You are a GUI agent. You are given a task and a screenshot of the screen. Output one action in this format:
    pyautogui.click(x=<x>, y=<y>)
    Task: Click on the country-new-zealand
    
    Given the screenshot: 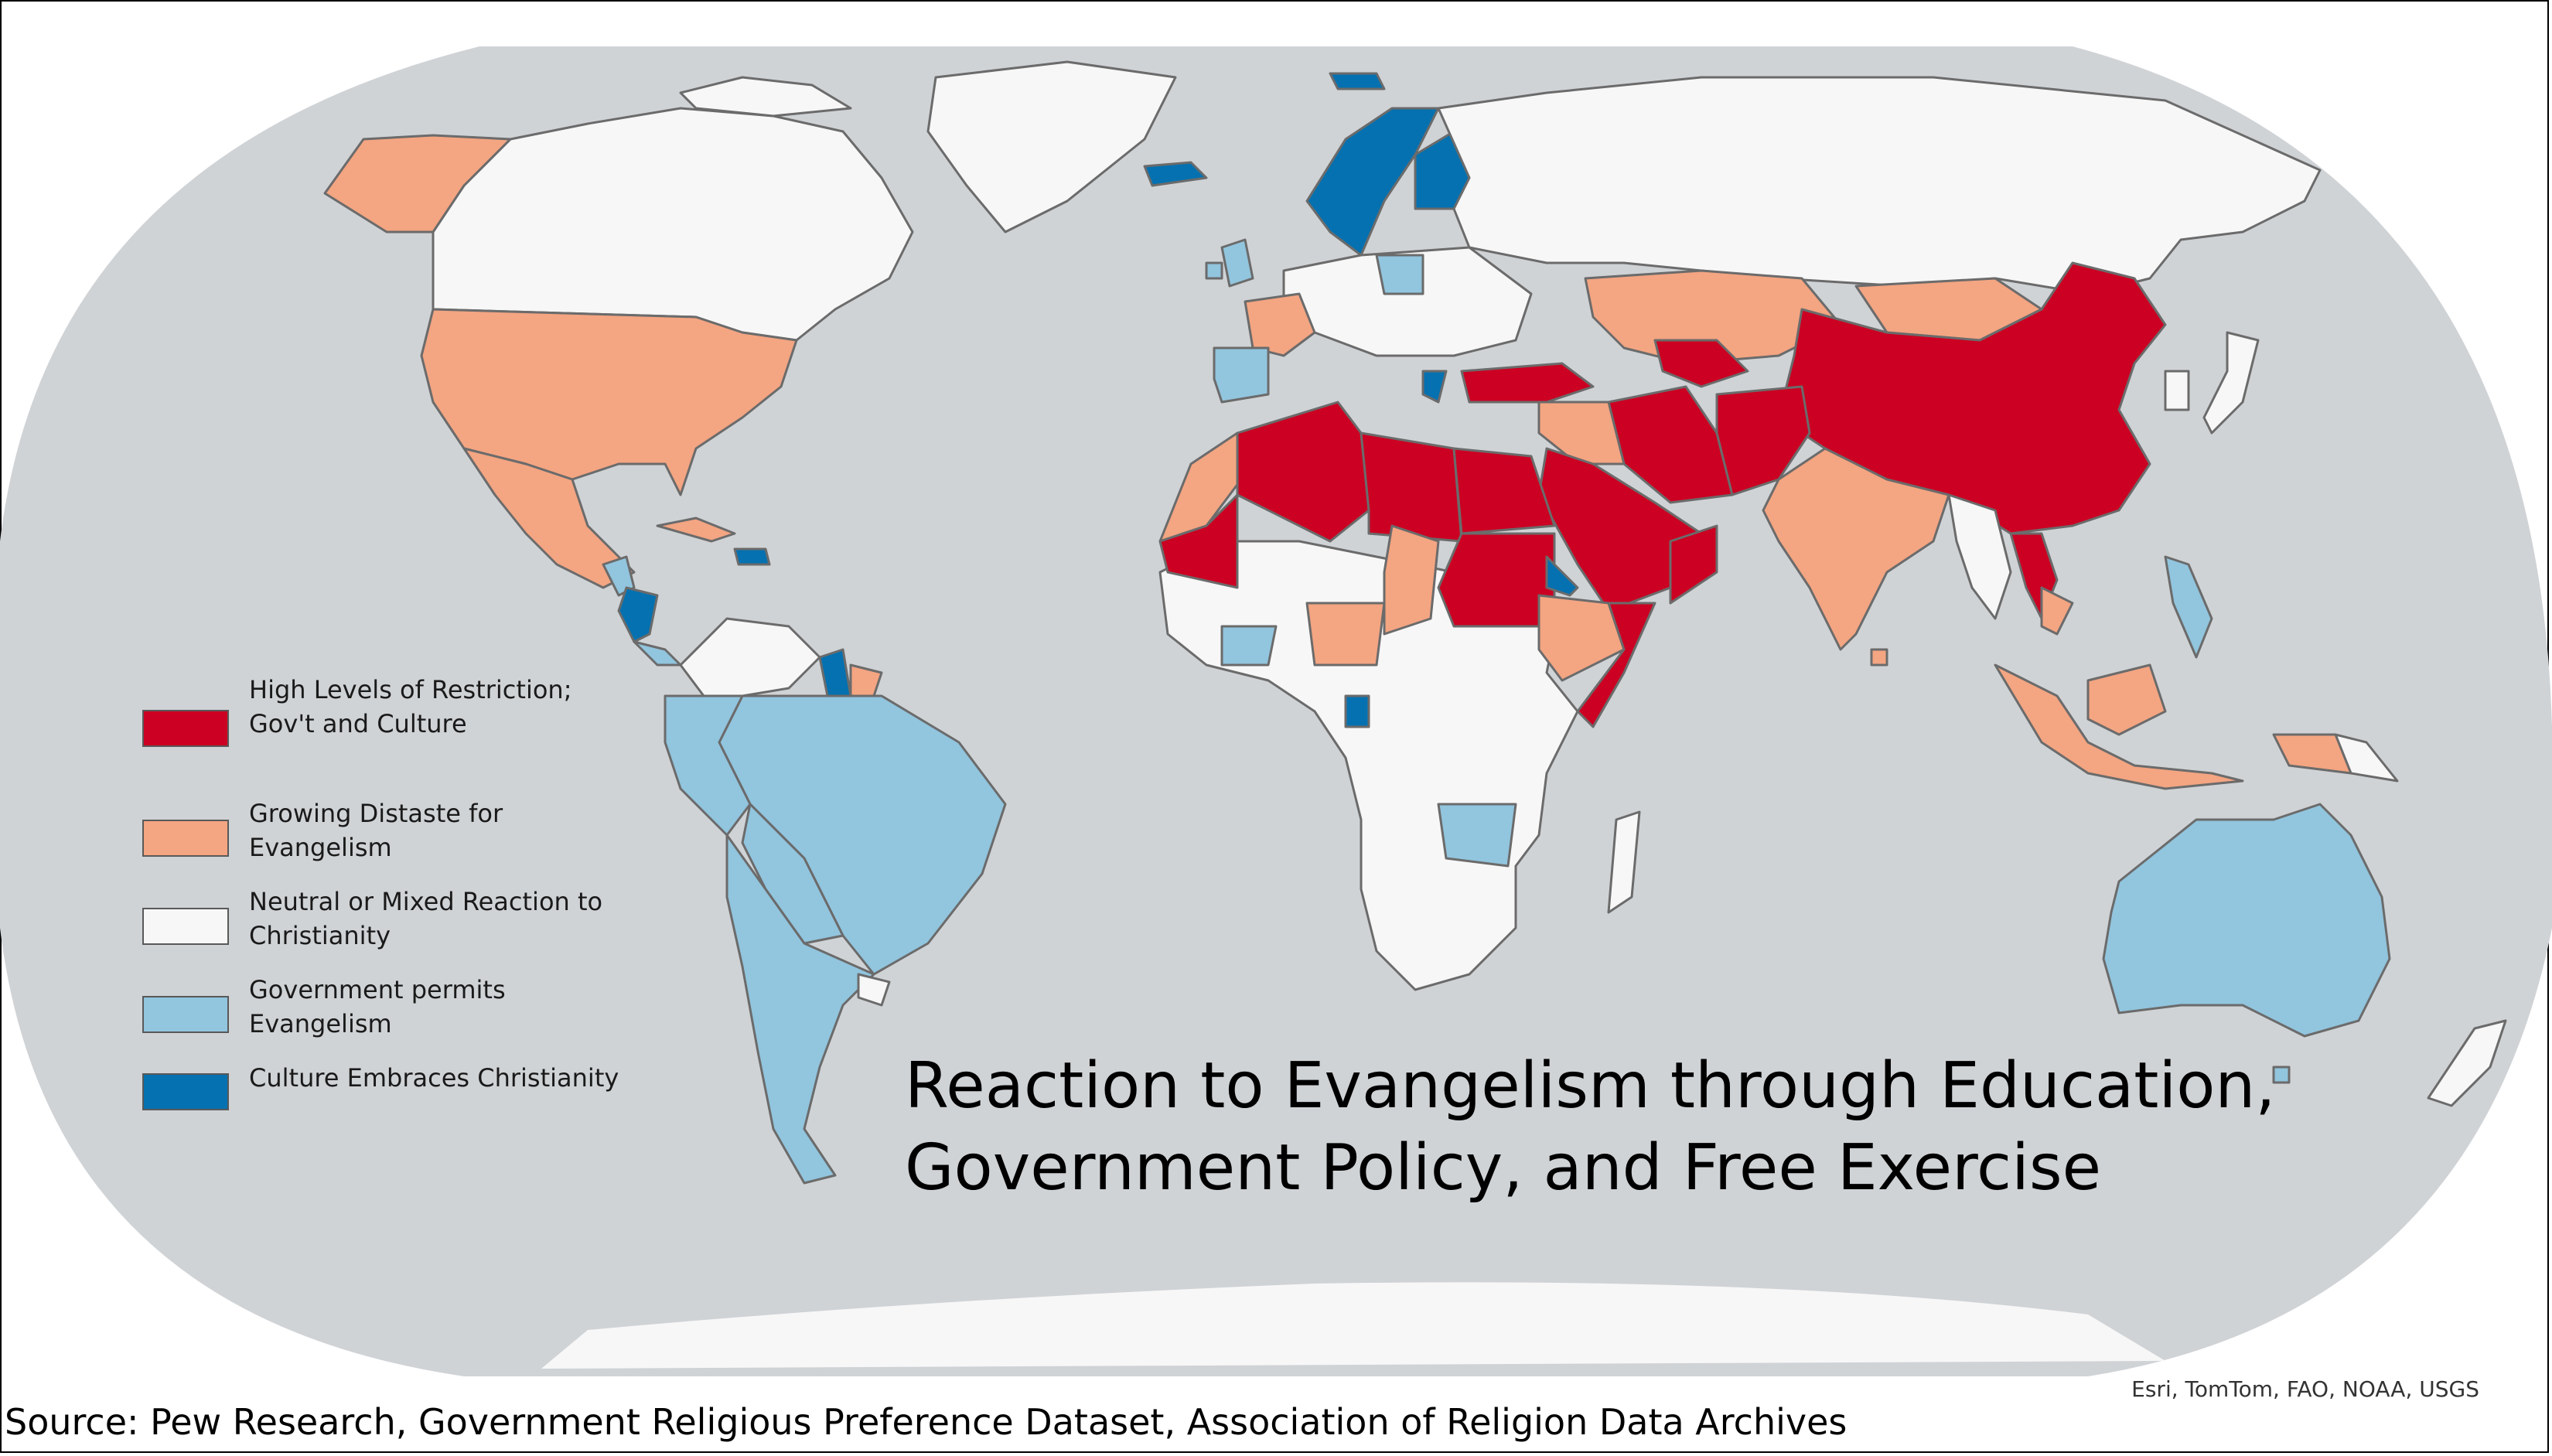 What is the action you would take?
    pyautogui.click(x=2467, y=1063)
    